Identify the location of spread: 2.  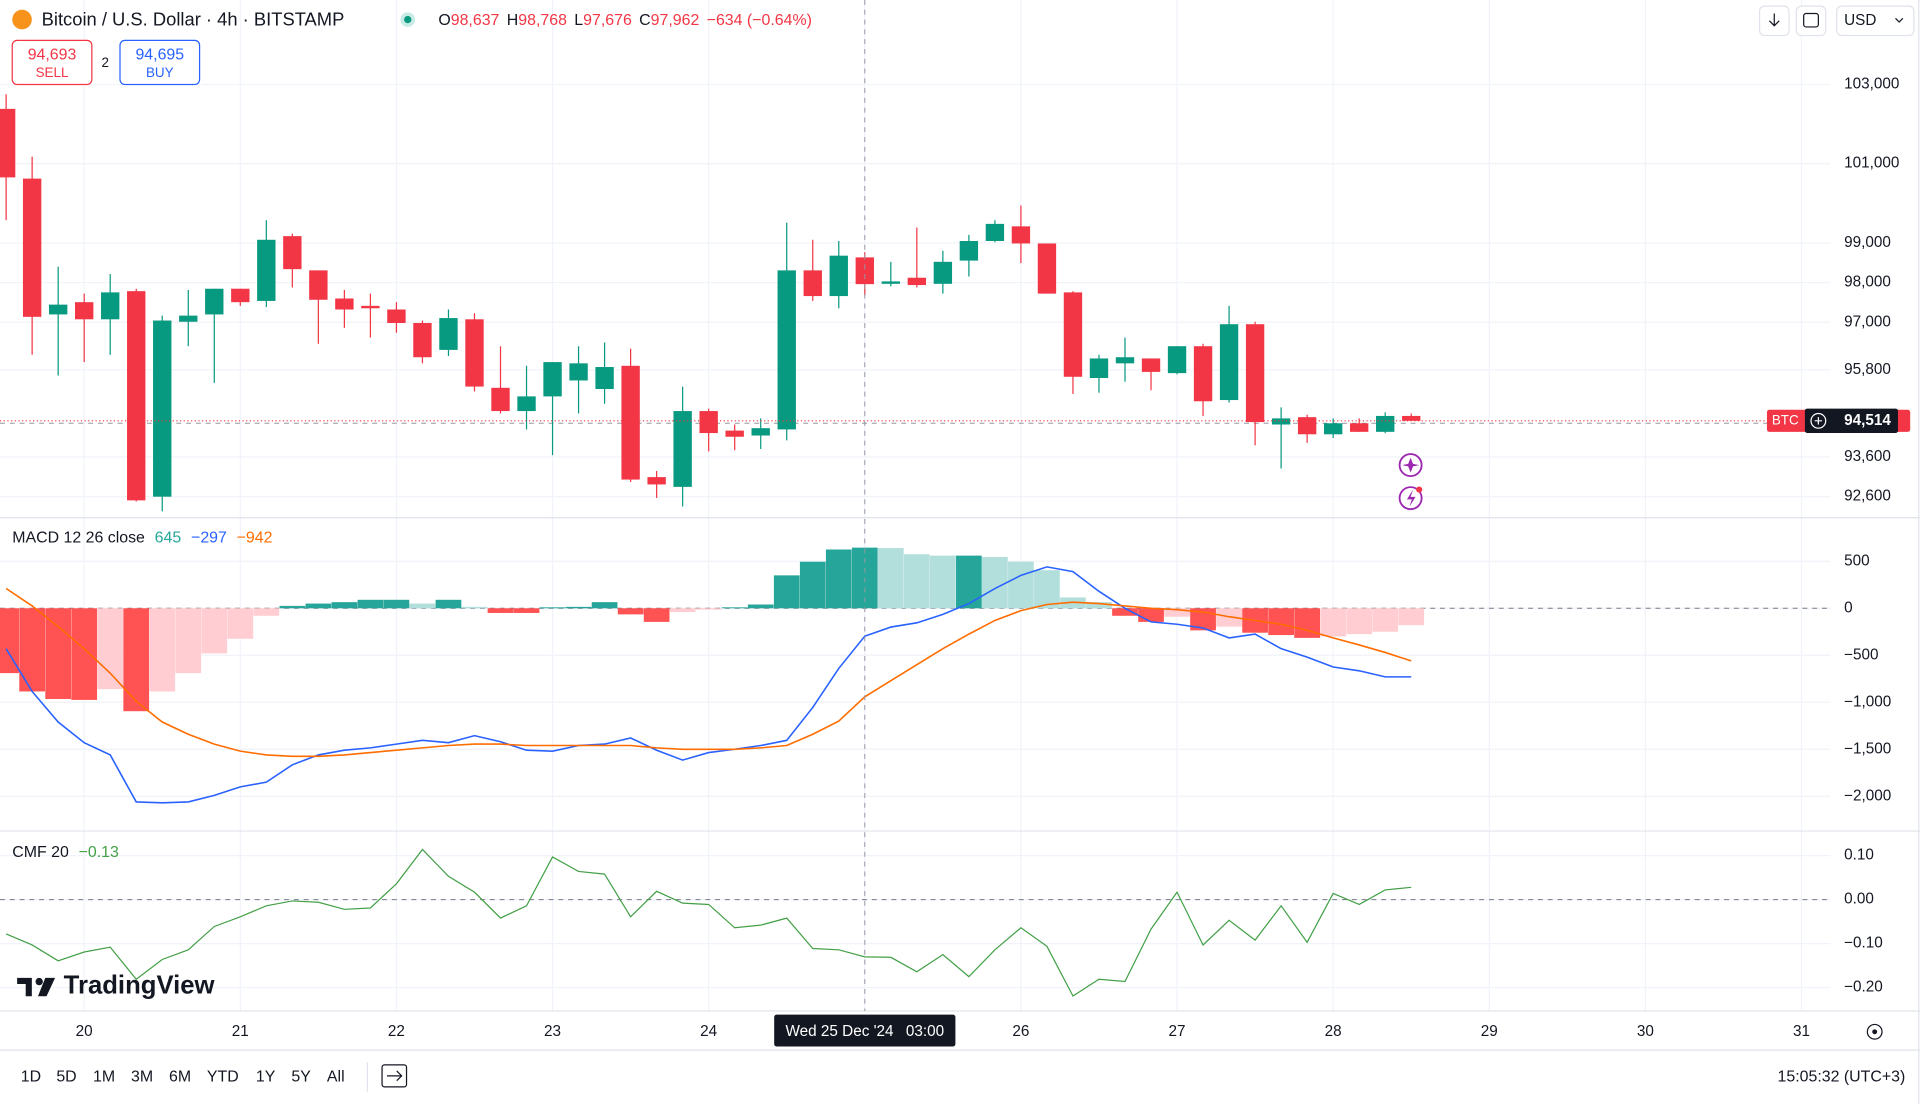
(105, 62).